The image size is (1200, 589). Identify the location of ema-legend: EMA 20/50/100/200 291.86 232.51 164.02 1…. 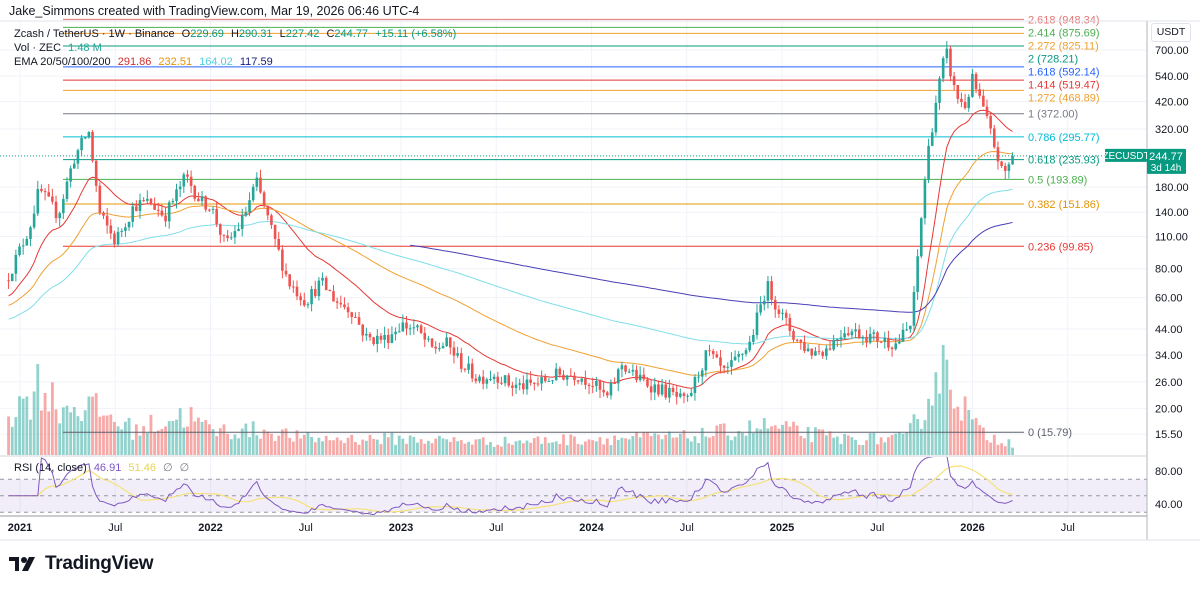
(145, 62).